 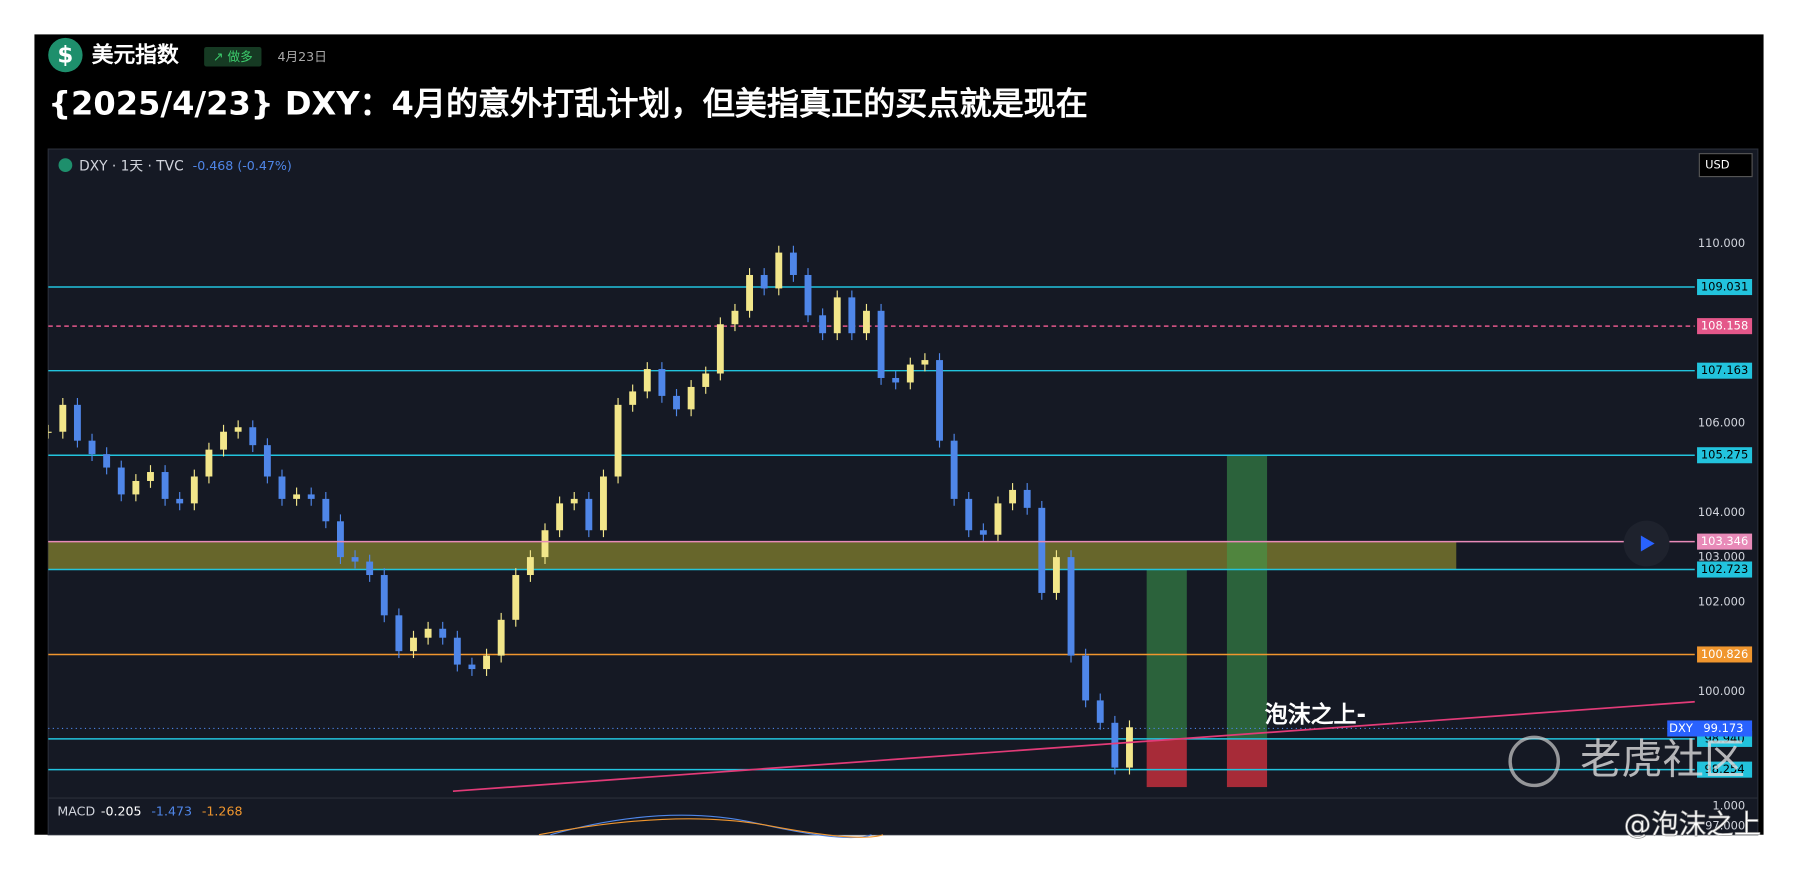 What do you see at coordinates (135, 55) in the screenshot?
I see `name: 美元指数` at bounding box center [135, 55].